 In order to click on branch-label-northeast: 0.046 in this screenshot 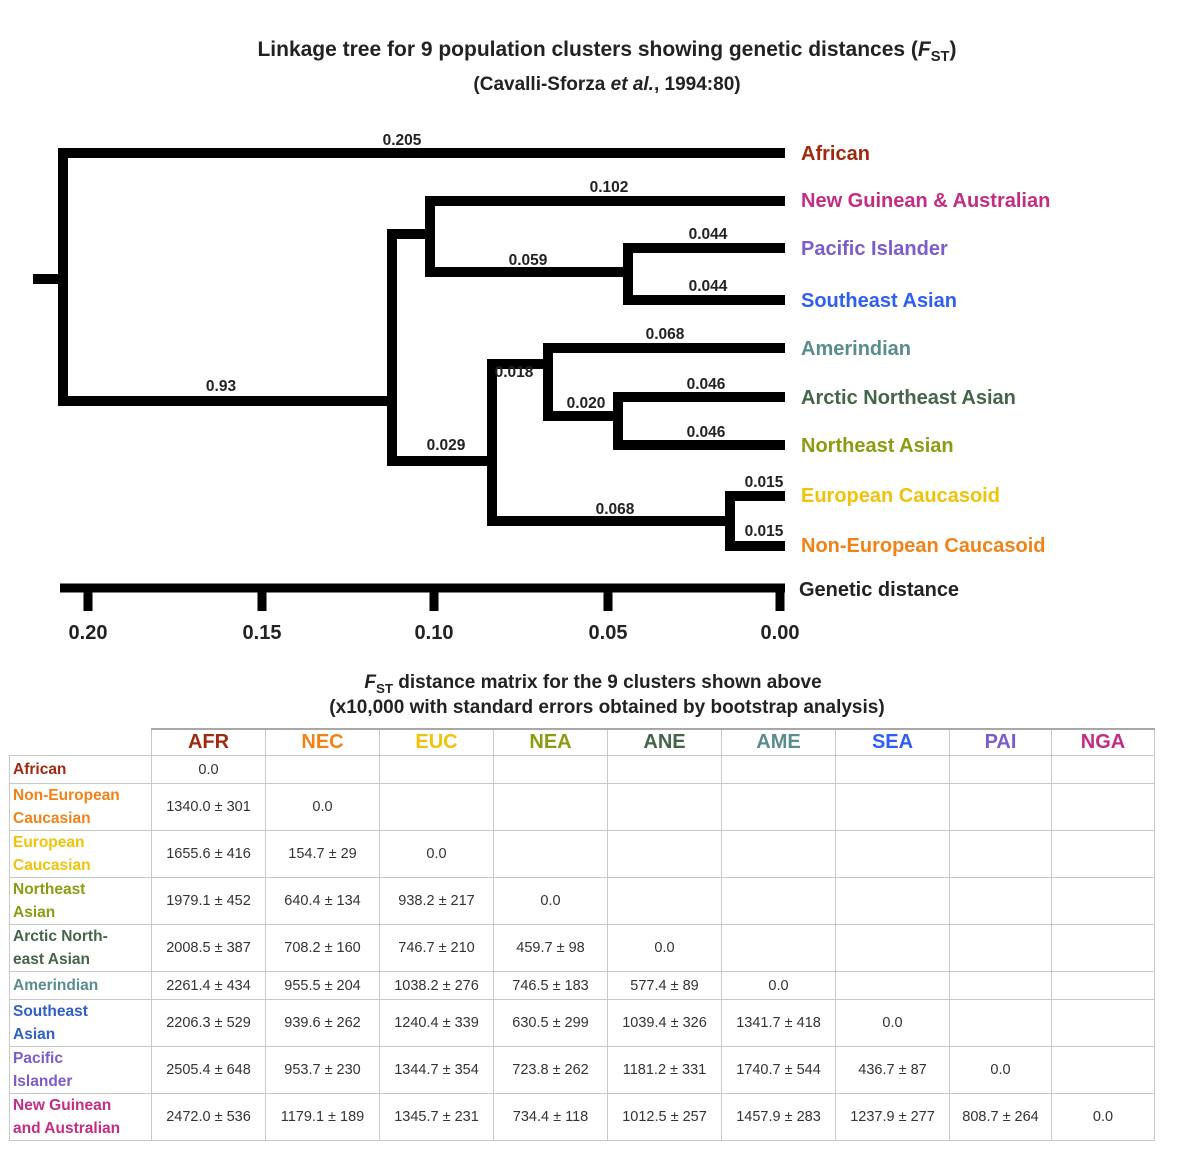, I will do `click(706, 432)`.